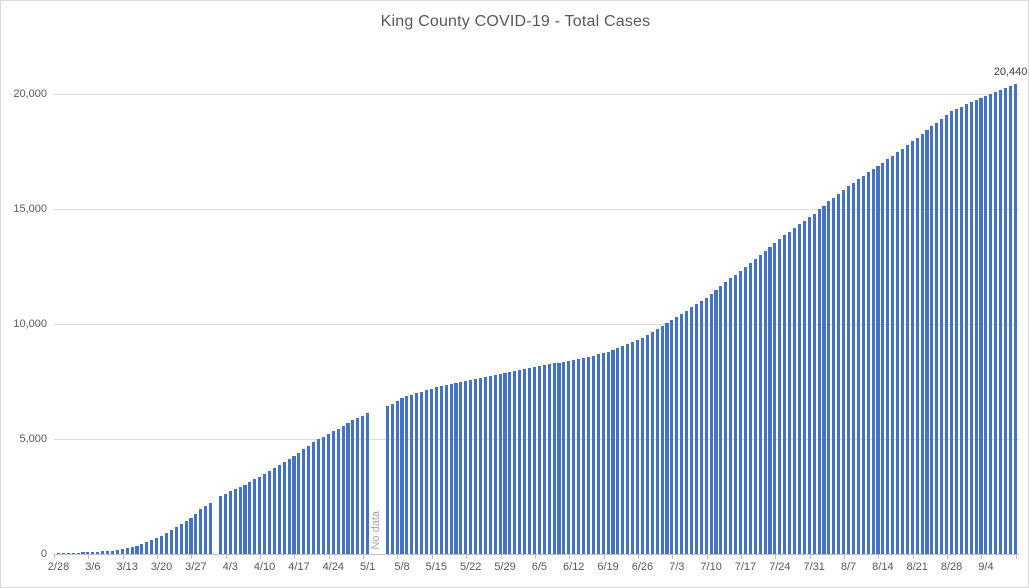  I want to click on x-axis-label: 6/5, so click(539, 567).